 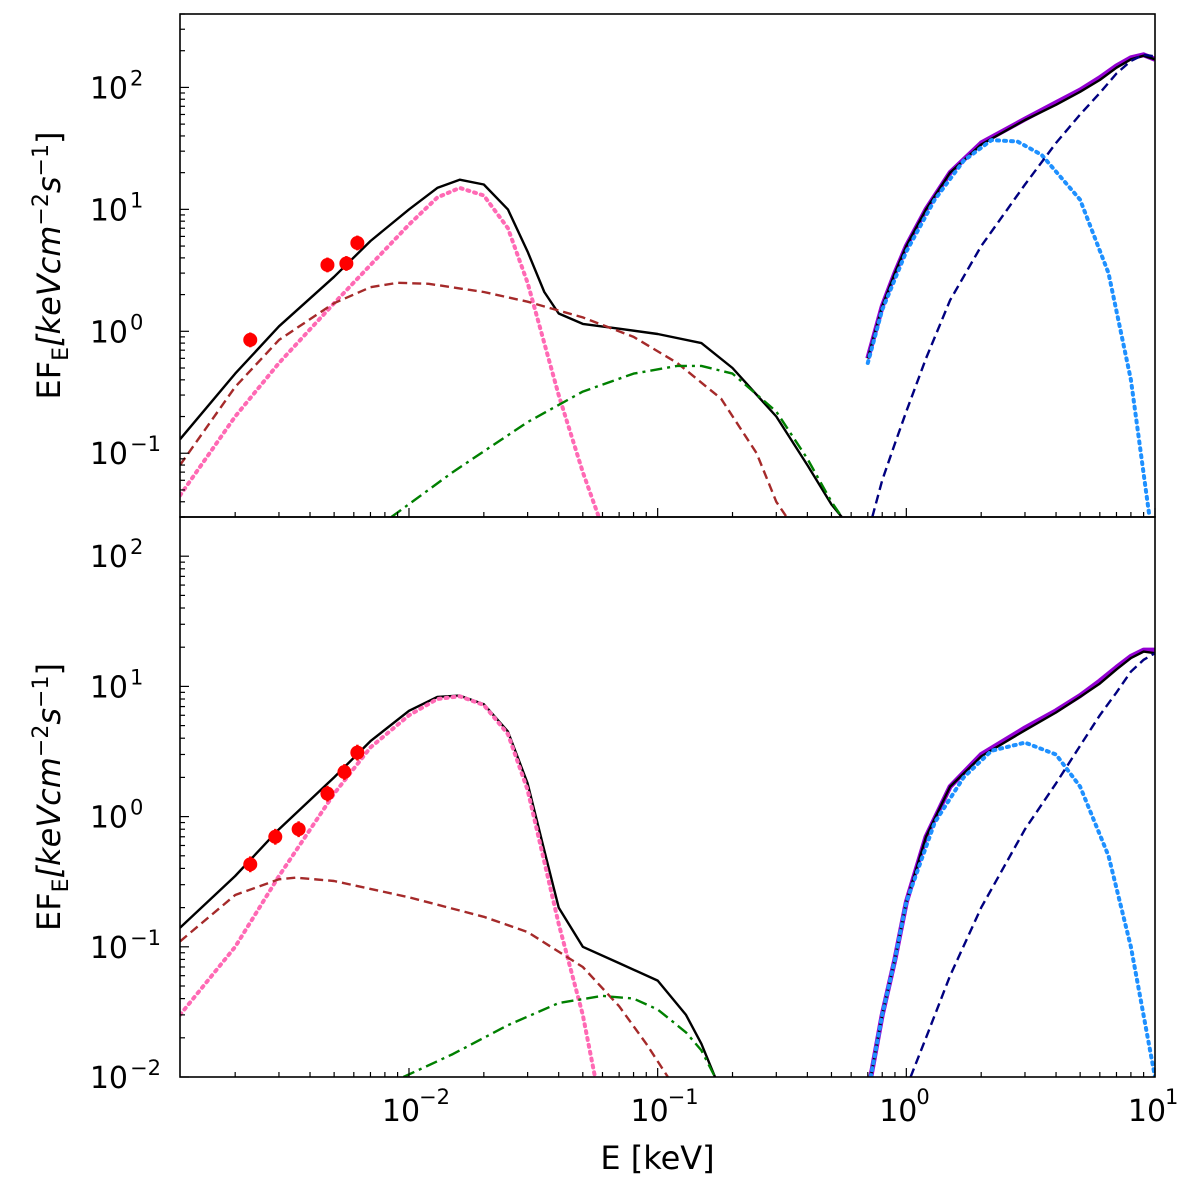 I want to click on x-tick-label-exponent: 1, so click(x=1171, y=1097).